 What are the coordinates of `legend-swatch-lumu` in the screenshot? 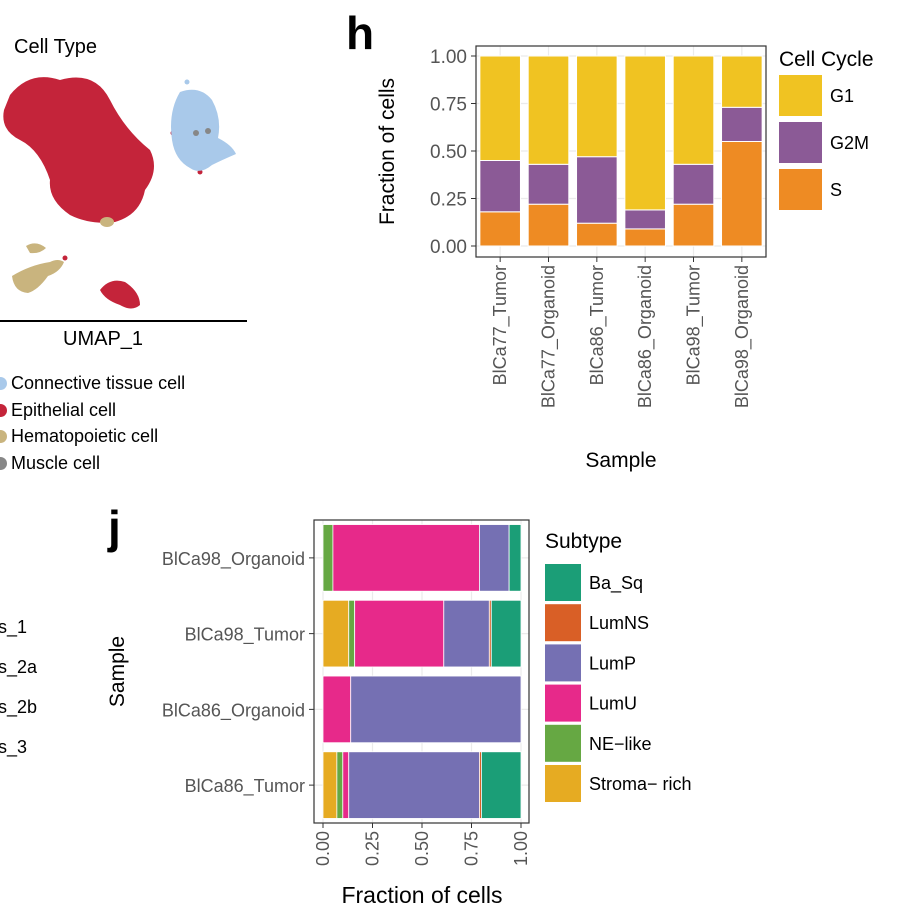 It's located at (563, 703).